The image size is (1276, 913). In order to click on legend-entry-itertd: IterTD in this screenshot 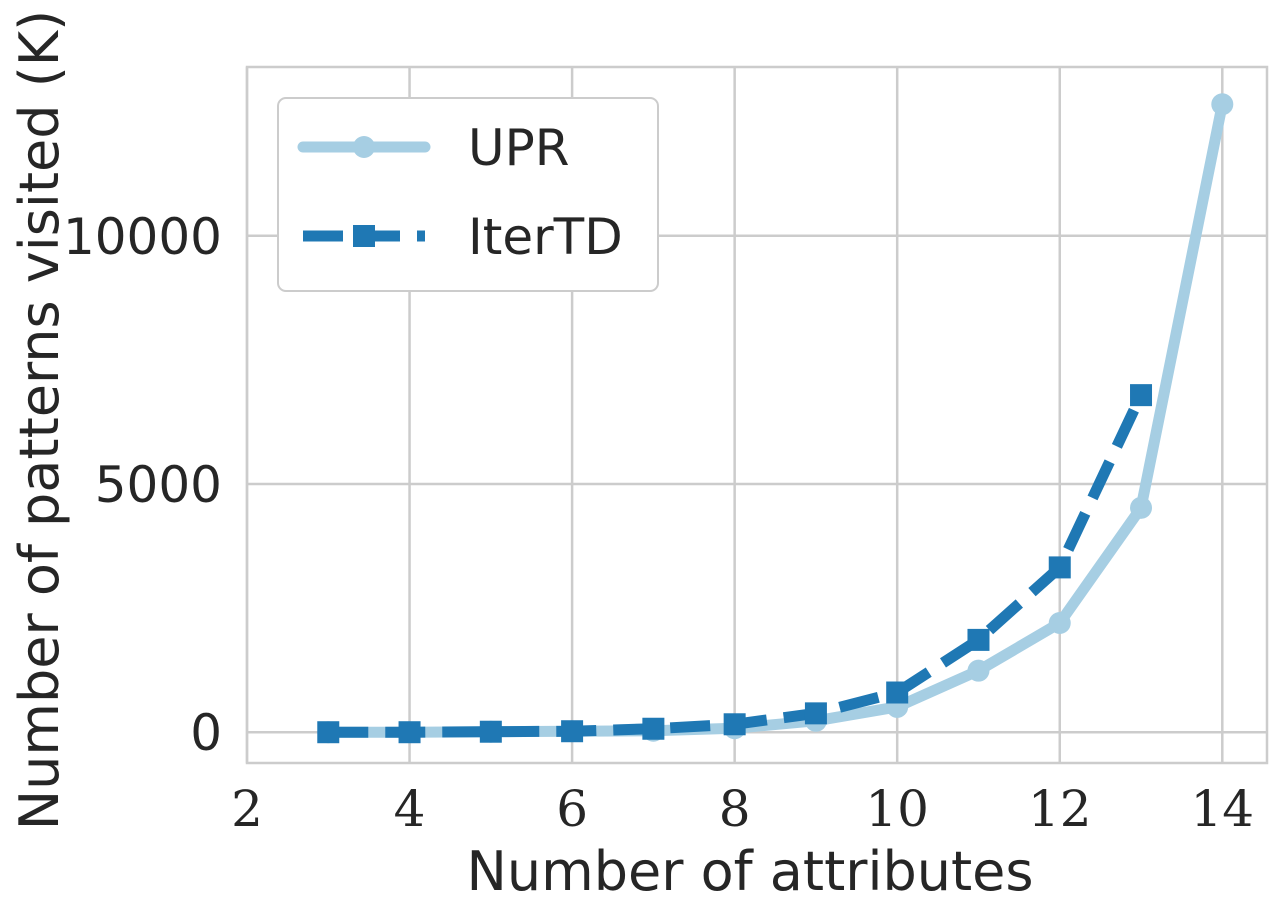, I will do `click(463, 237)`.